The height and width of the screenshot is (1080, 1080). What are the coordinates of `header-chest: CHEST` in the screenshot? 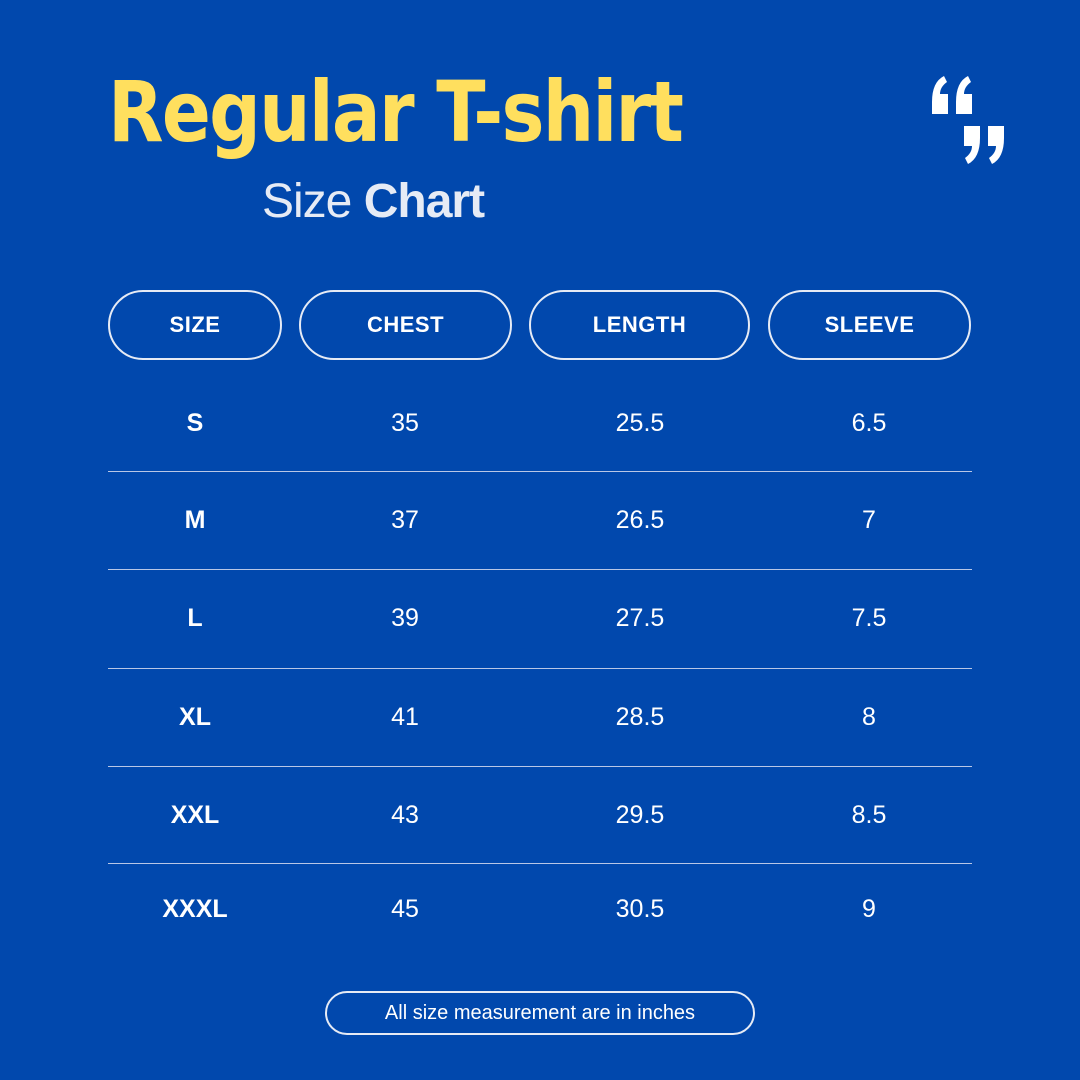 It's located at (405, 325).